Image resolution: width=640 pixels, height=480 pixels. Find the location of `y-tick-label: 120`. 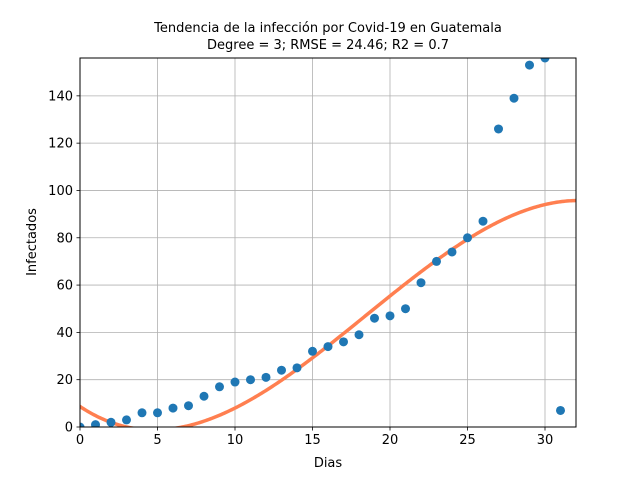

y-tick-label: 120 is located at coordinates (60, 144).